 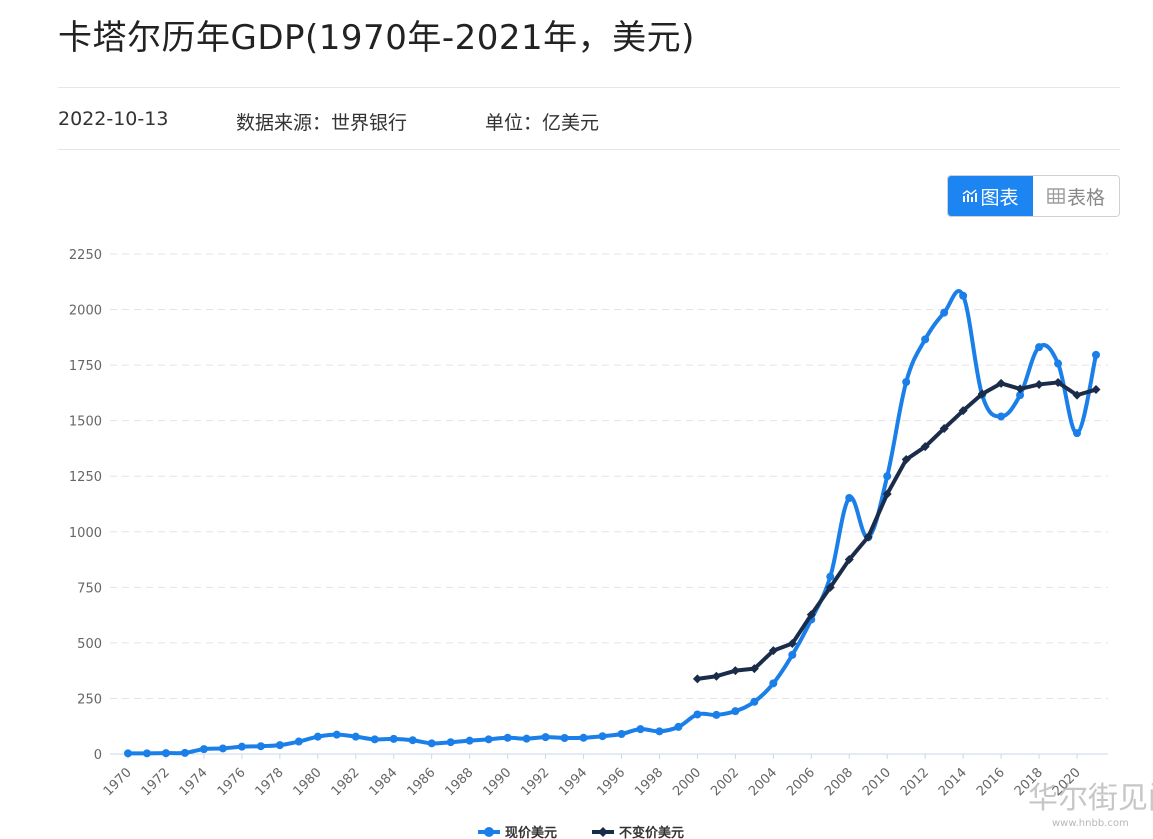 What do you see at coordinates (589, 87) in the screenshot?
I see `divider-top` at bounding box center [589, 87].